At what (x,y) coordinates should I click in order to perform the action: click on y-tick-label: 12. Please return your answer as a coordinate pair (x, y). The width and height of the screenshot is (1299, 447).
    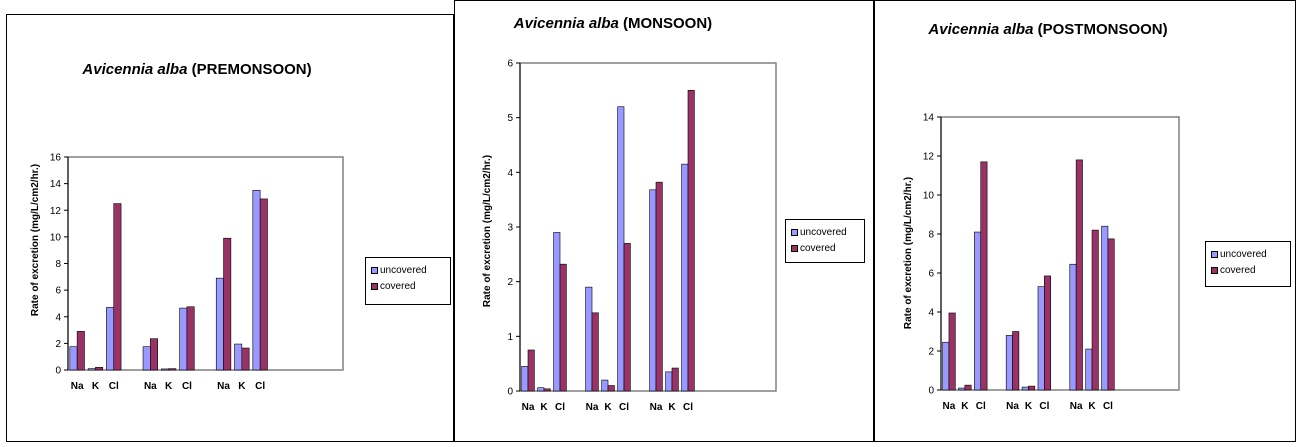
    Looking at the image, I should click on (929, 157).